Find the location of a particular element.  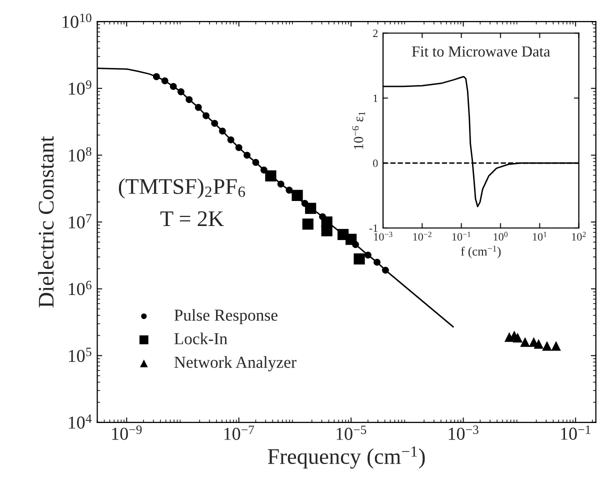

y-tick-label: 10$^{6}$ is located at coordinates (80, 288).